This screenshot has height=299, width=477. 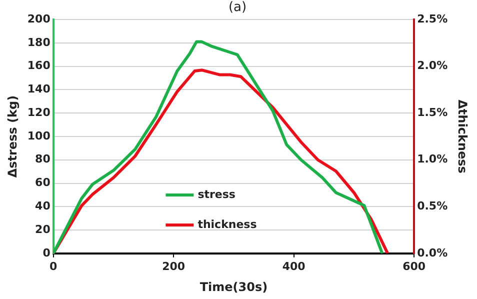 What do you see at coordinates (39, 135) in the screenshot?
I see `y-tick-label: 100` at bounding box center [39, 135].